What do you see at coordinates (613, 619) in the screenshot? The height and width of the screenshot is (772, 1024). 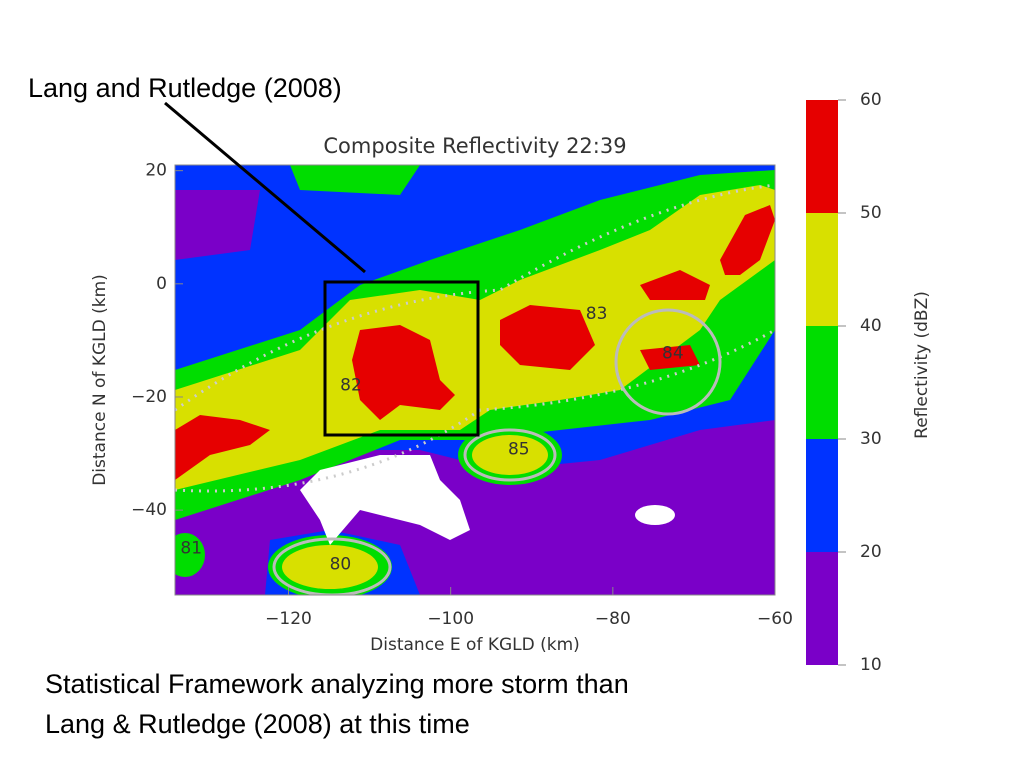 I see `x-tick-label: −80` at bounding box center [613, 619].